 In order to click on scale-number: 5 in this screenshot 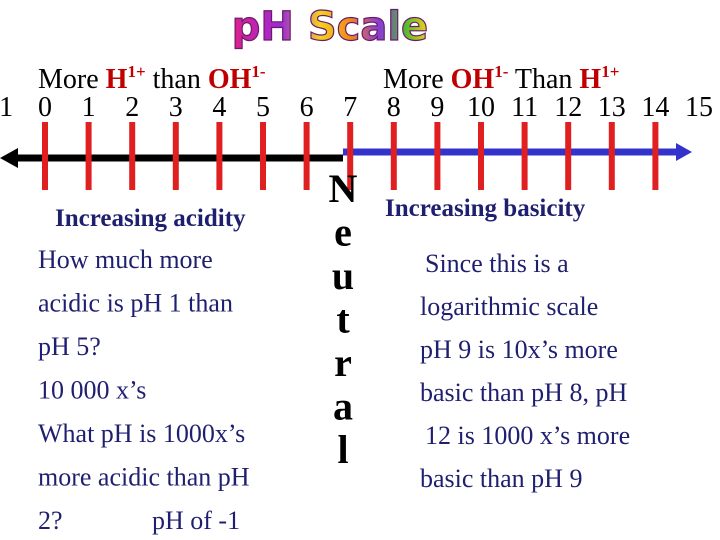, I will do `click(263, 107)`.